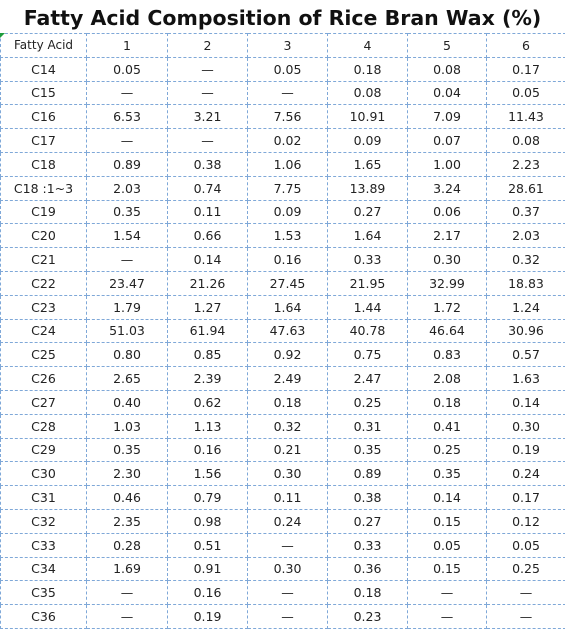  What do you see at coordinates (43, 616) in the screenshot?
I see `fatty-acid-label-cell: C36` at bounding box center [43, 616].